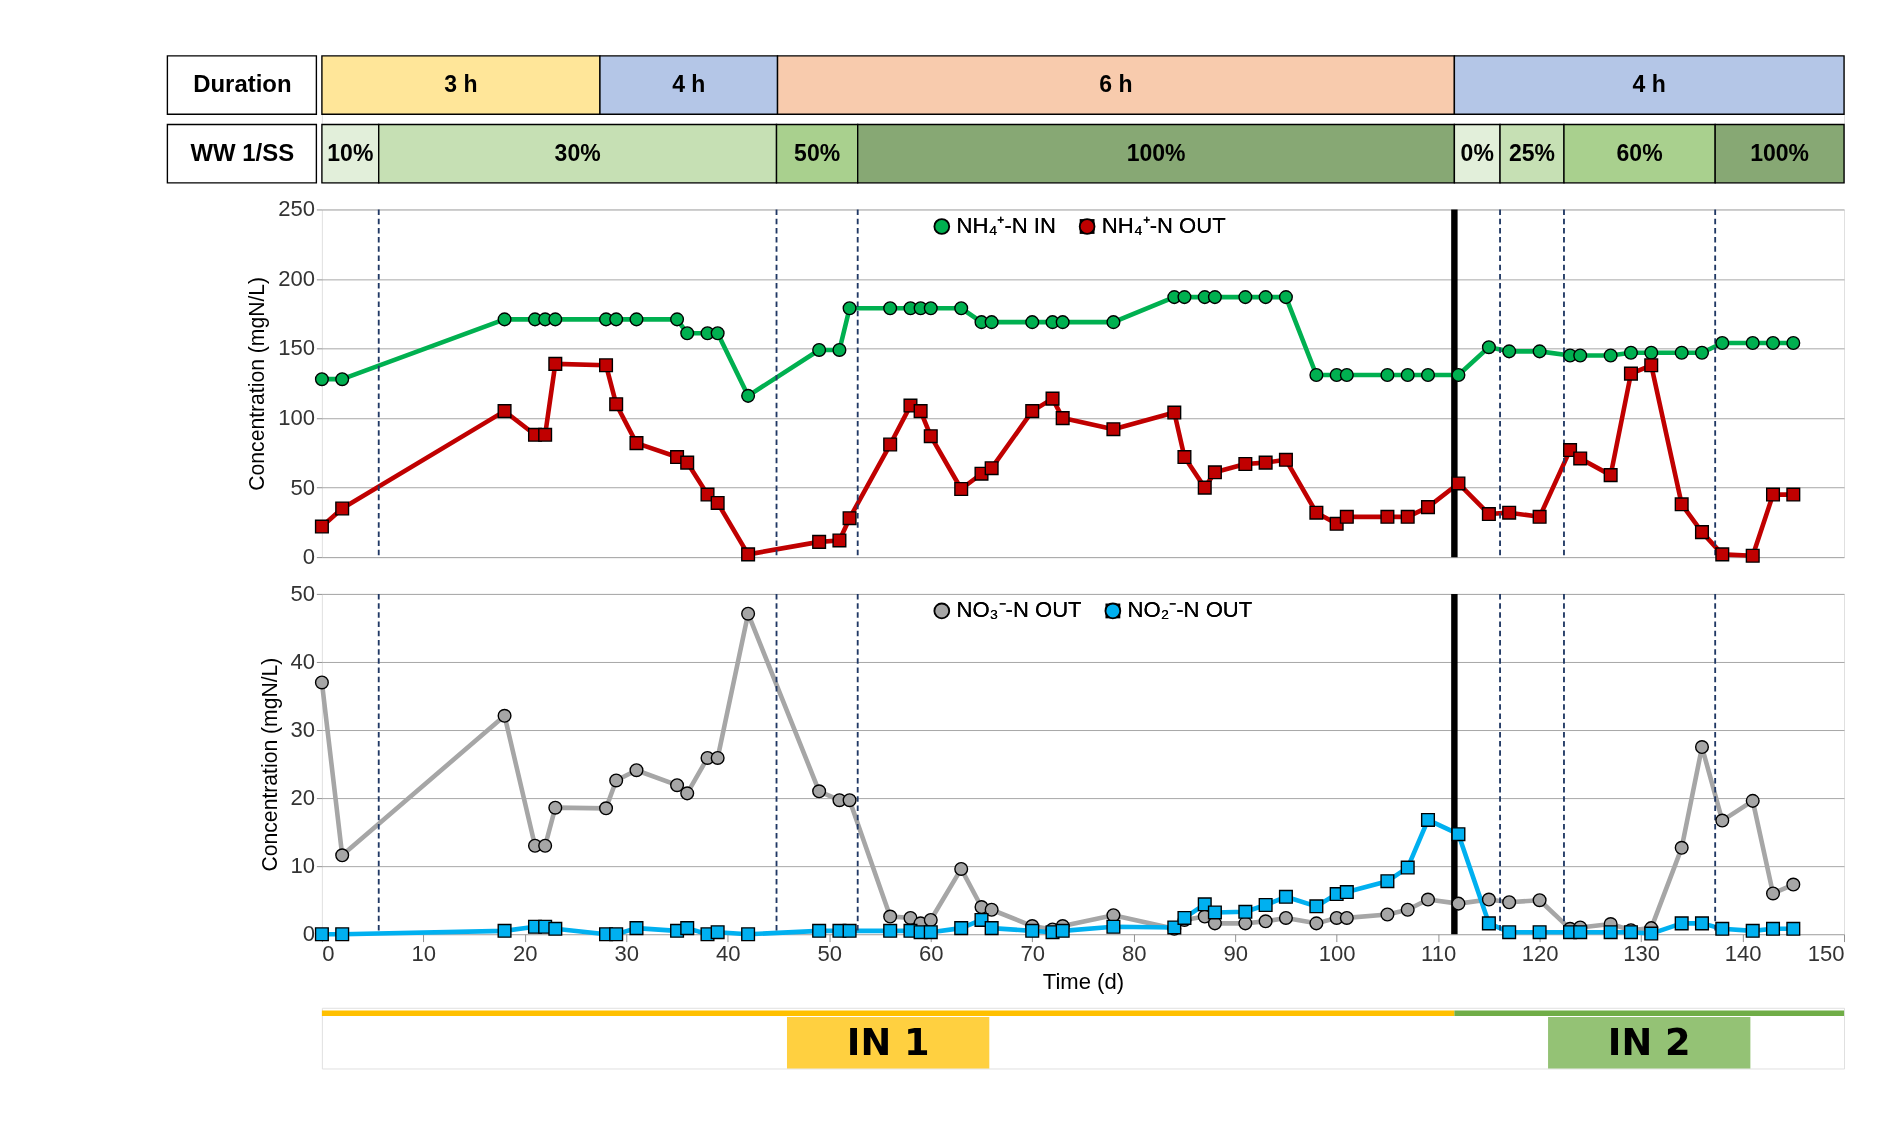  I want to click on series-label: 30%, so click(577, 153).